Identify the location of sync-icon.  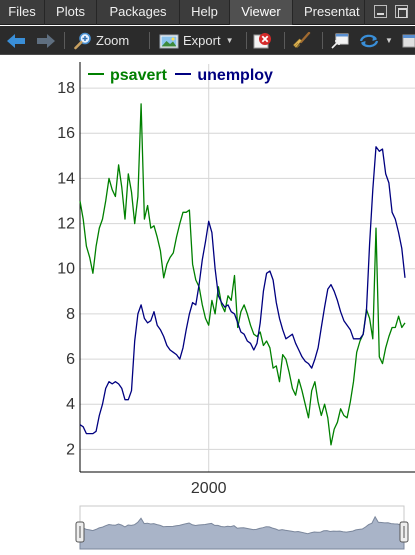
(369, 40).